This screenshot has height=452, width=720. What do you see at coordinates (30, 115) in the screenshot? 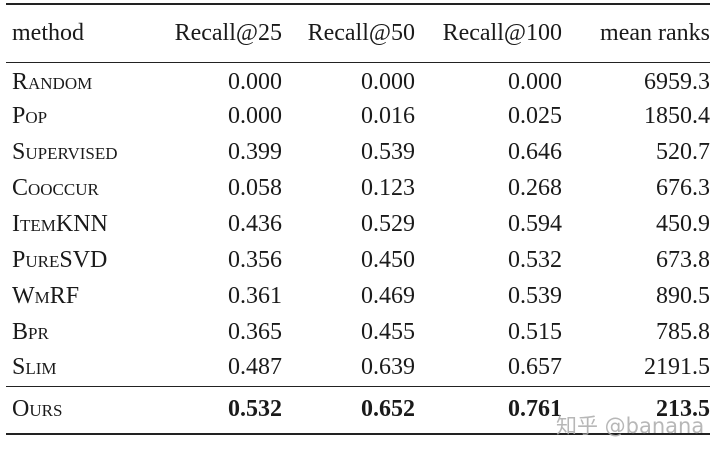
I see `method-cell: Pop` at bounding box center [30, 115].